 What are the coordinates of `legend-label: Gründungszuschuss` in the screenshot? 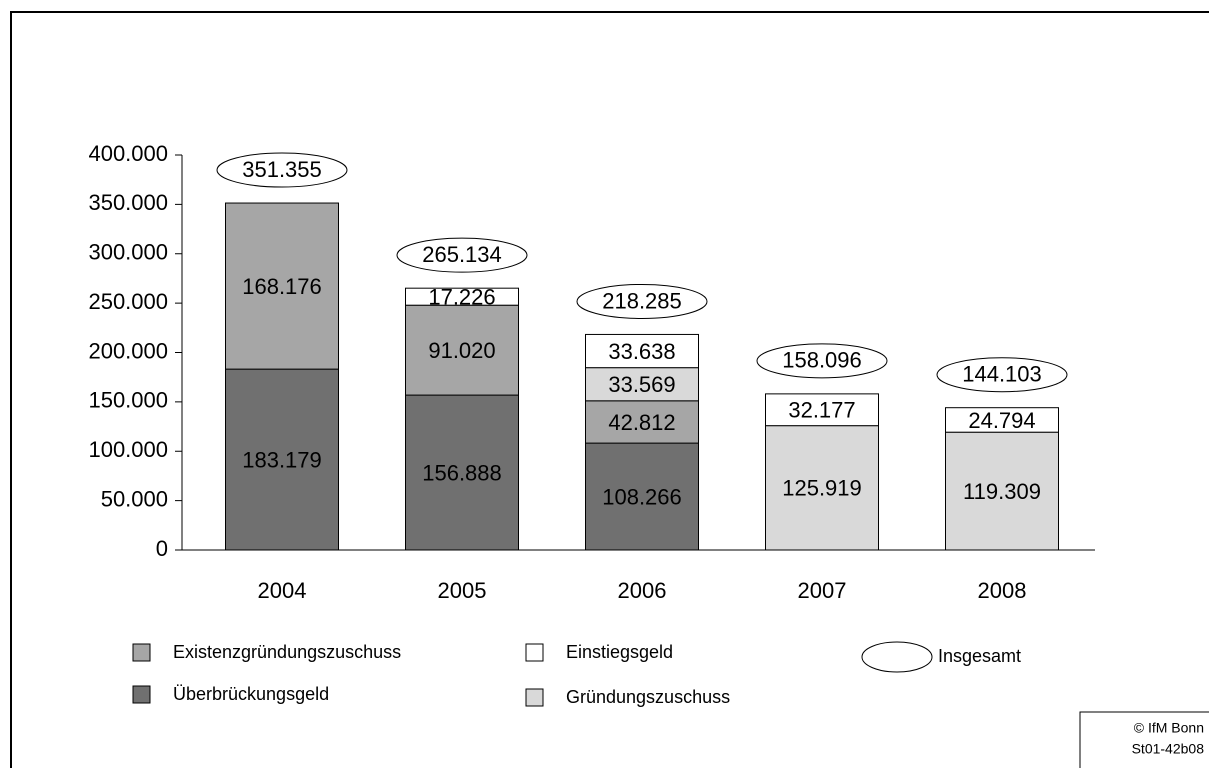 It's located at (648, 697).